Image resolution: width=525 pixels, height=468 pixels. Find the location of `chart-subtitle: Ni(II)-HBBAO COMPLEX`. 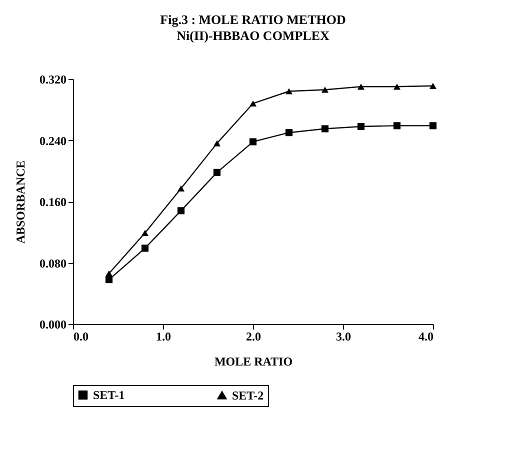

chart-subtitle: Ni(II)-HBBAO COMPLEX is located at coordinates (253, 35).